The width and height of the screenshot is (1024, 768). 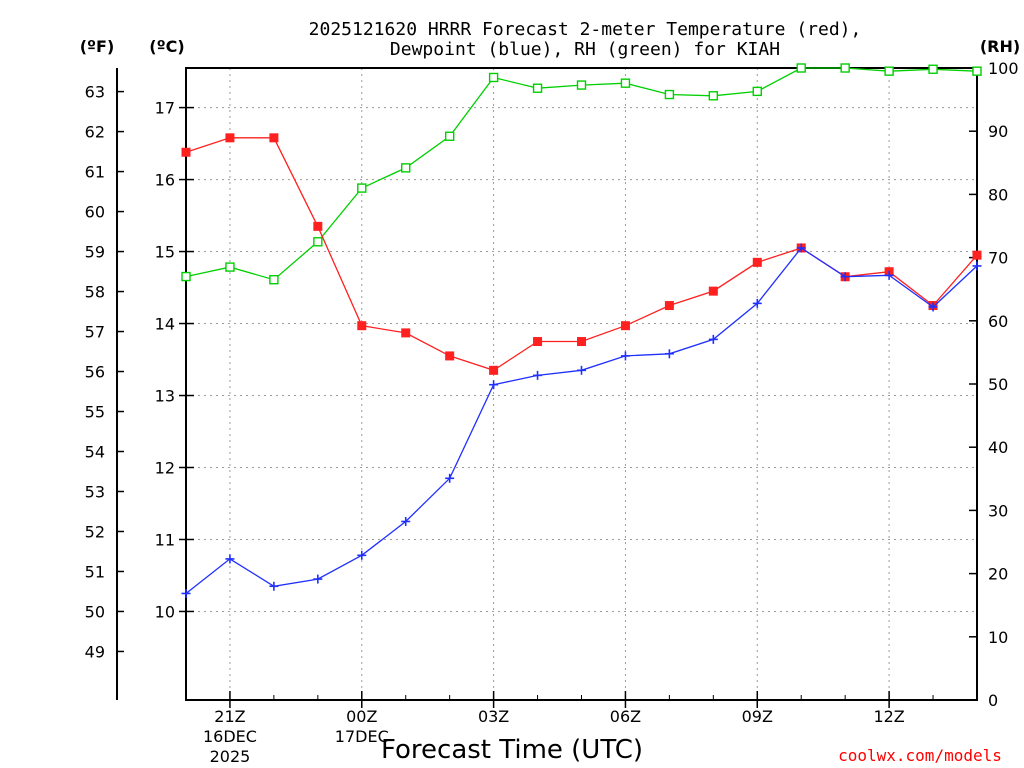 I want to click on x-tick-label: 12Z, so click(x=888, y=716).